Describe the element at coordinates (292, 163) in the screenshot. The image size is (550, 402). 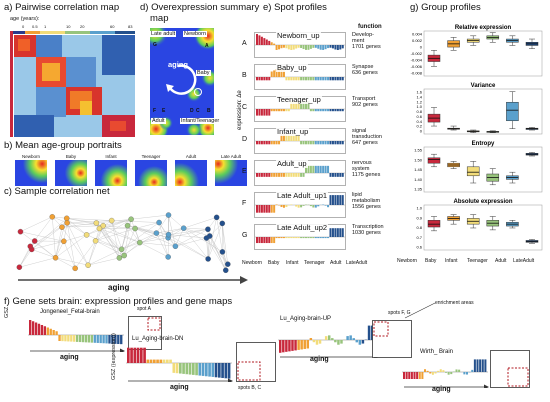
I see `spot-name: Adult_up` at that location.